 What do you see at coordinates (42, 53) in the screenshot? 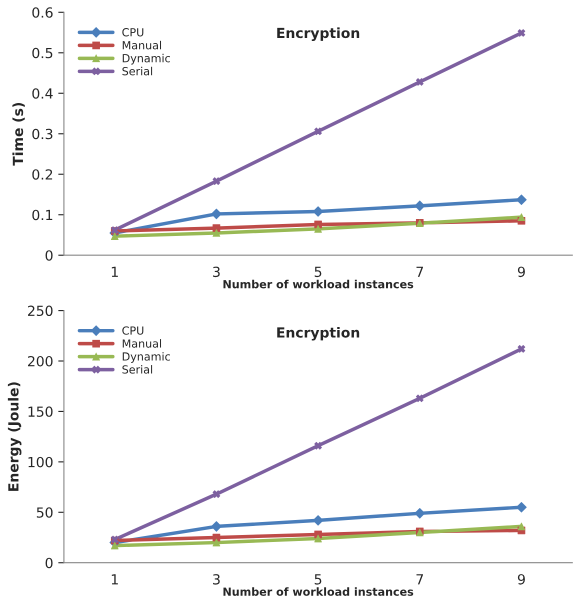
I see `y-tick-label: 0.5` at bounding box center [42, 53].